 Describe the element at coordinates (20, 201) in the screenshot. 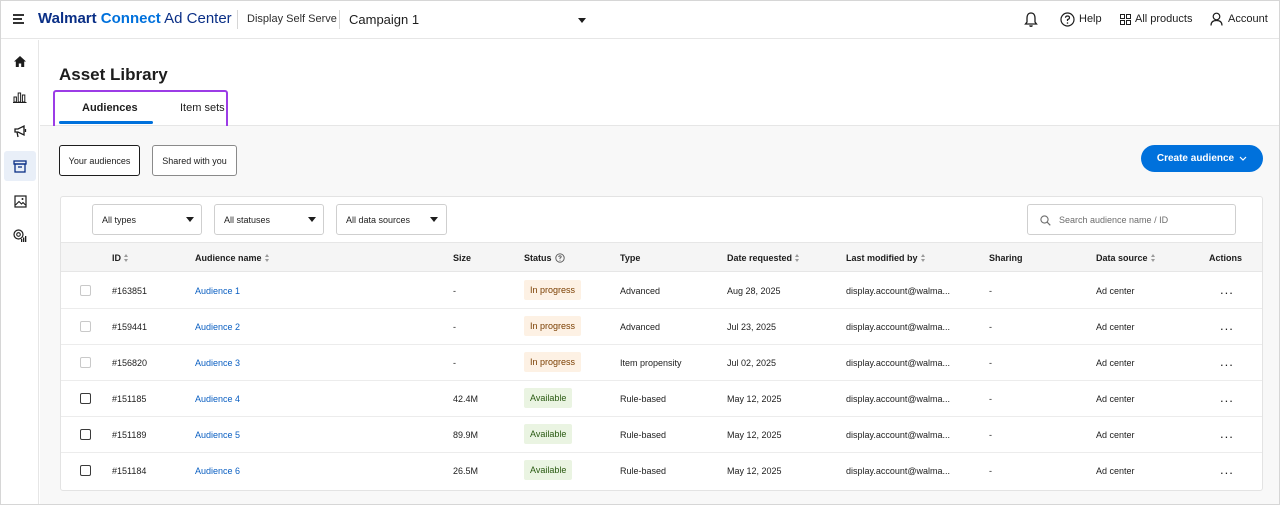

I see `sidebar-item-media` at that location.